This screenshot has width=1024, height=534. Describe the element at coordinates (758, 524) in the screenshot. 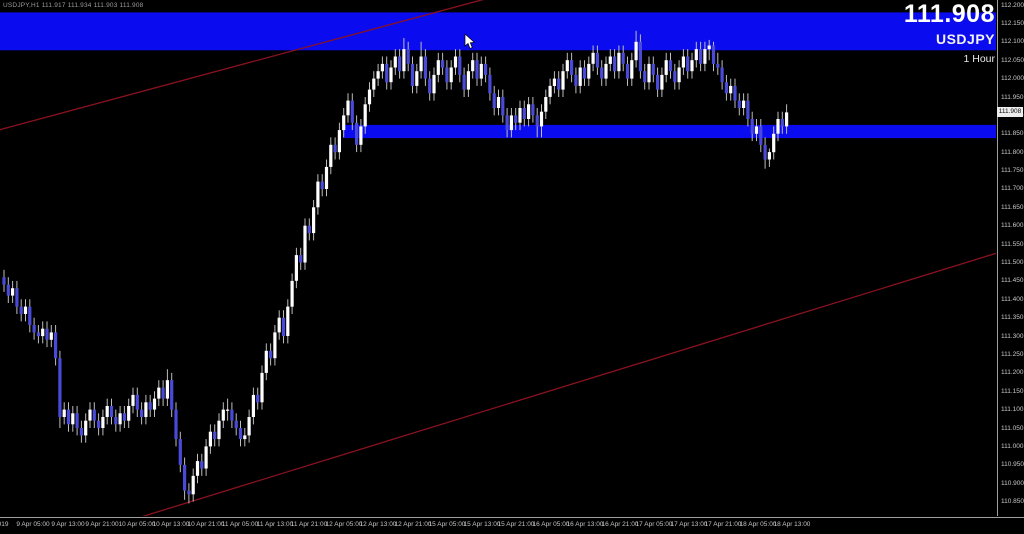

I see `time-axis-label: 18 Apr 05:00` at that location.